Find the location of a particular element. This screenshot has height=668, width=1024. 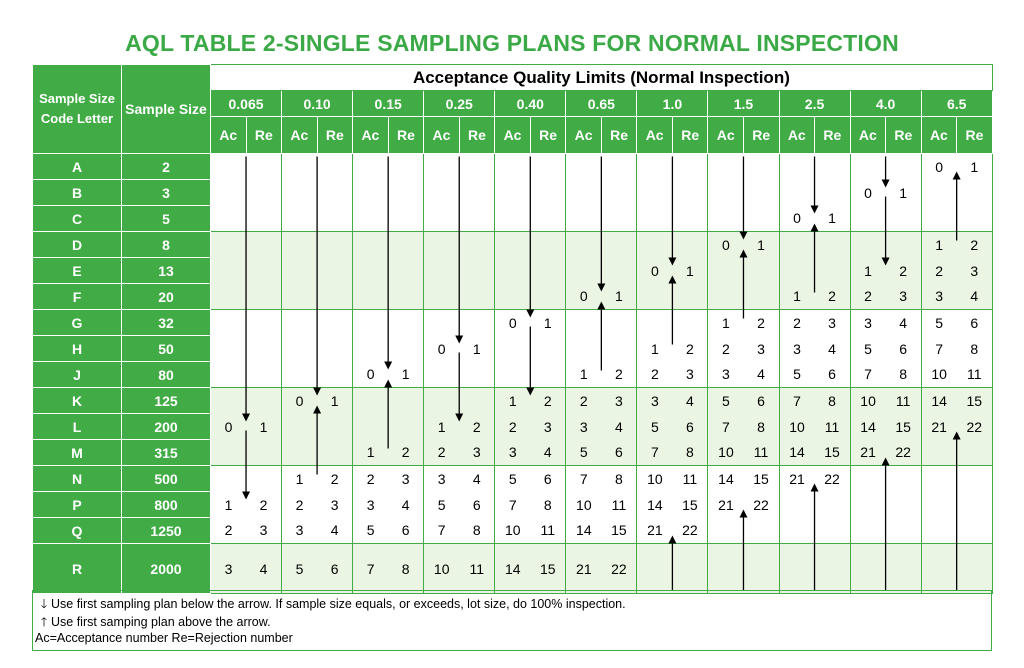

table-row: P 800 1 2 2 3 3 4 5 6 7 8 10 11 14 15 21 22 is located at coordinates (512, 504).